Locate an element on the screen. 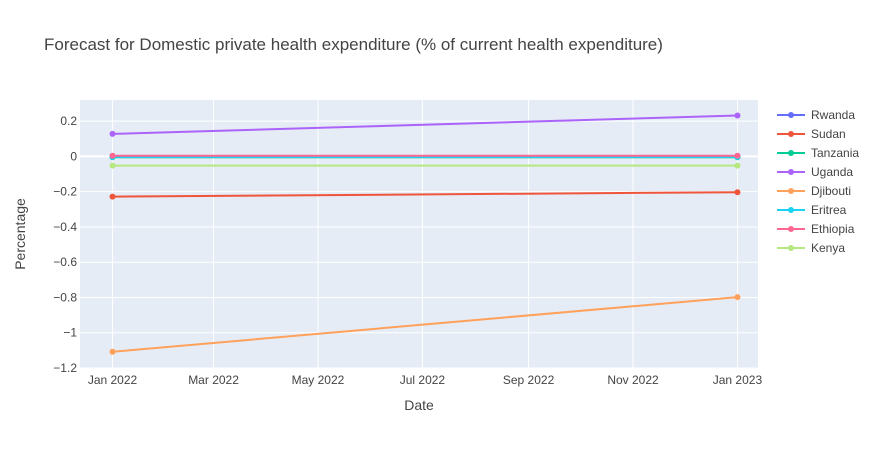 This screenshot has height=450, width=882. legend-item-ethiopia: Ethiopia is located at coordinates (816, 229).